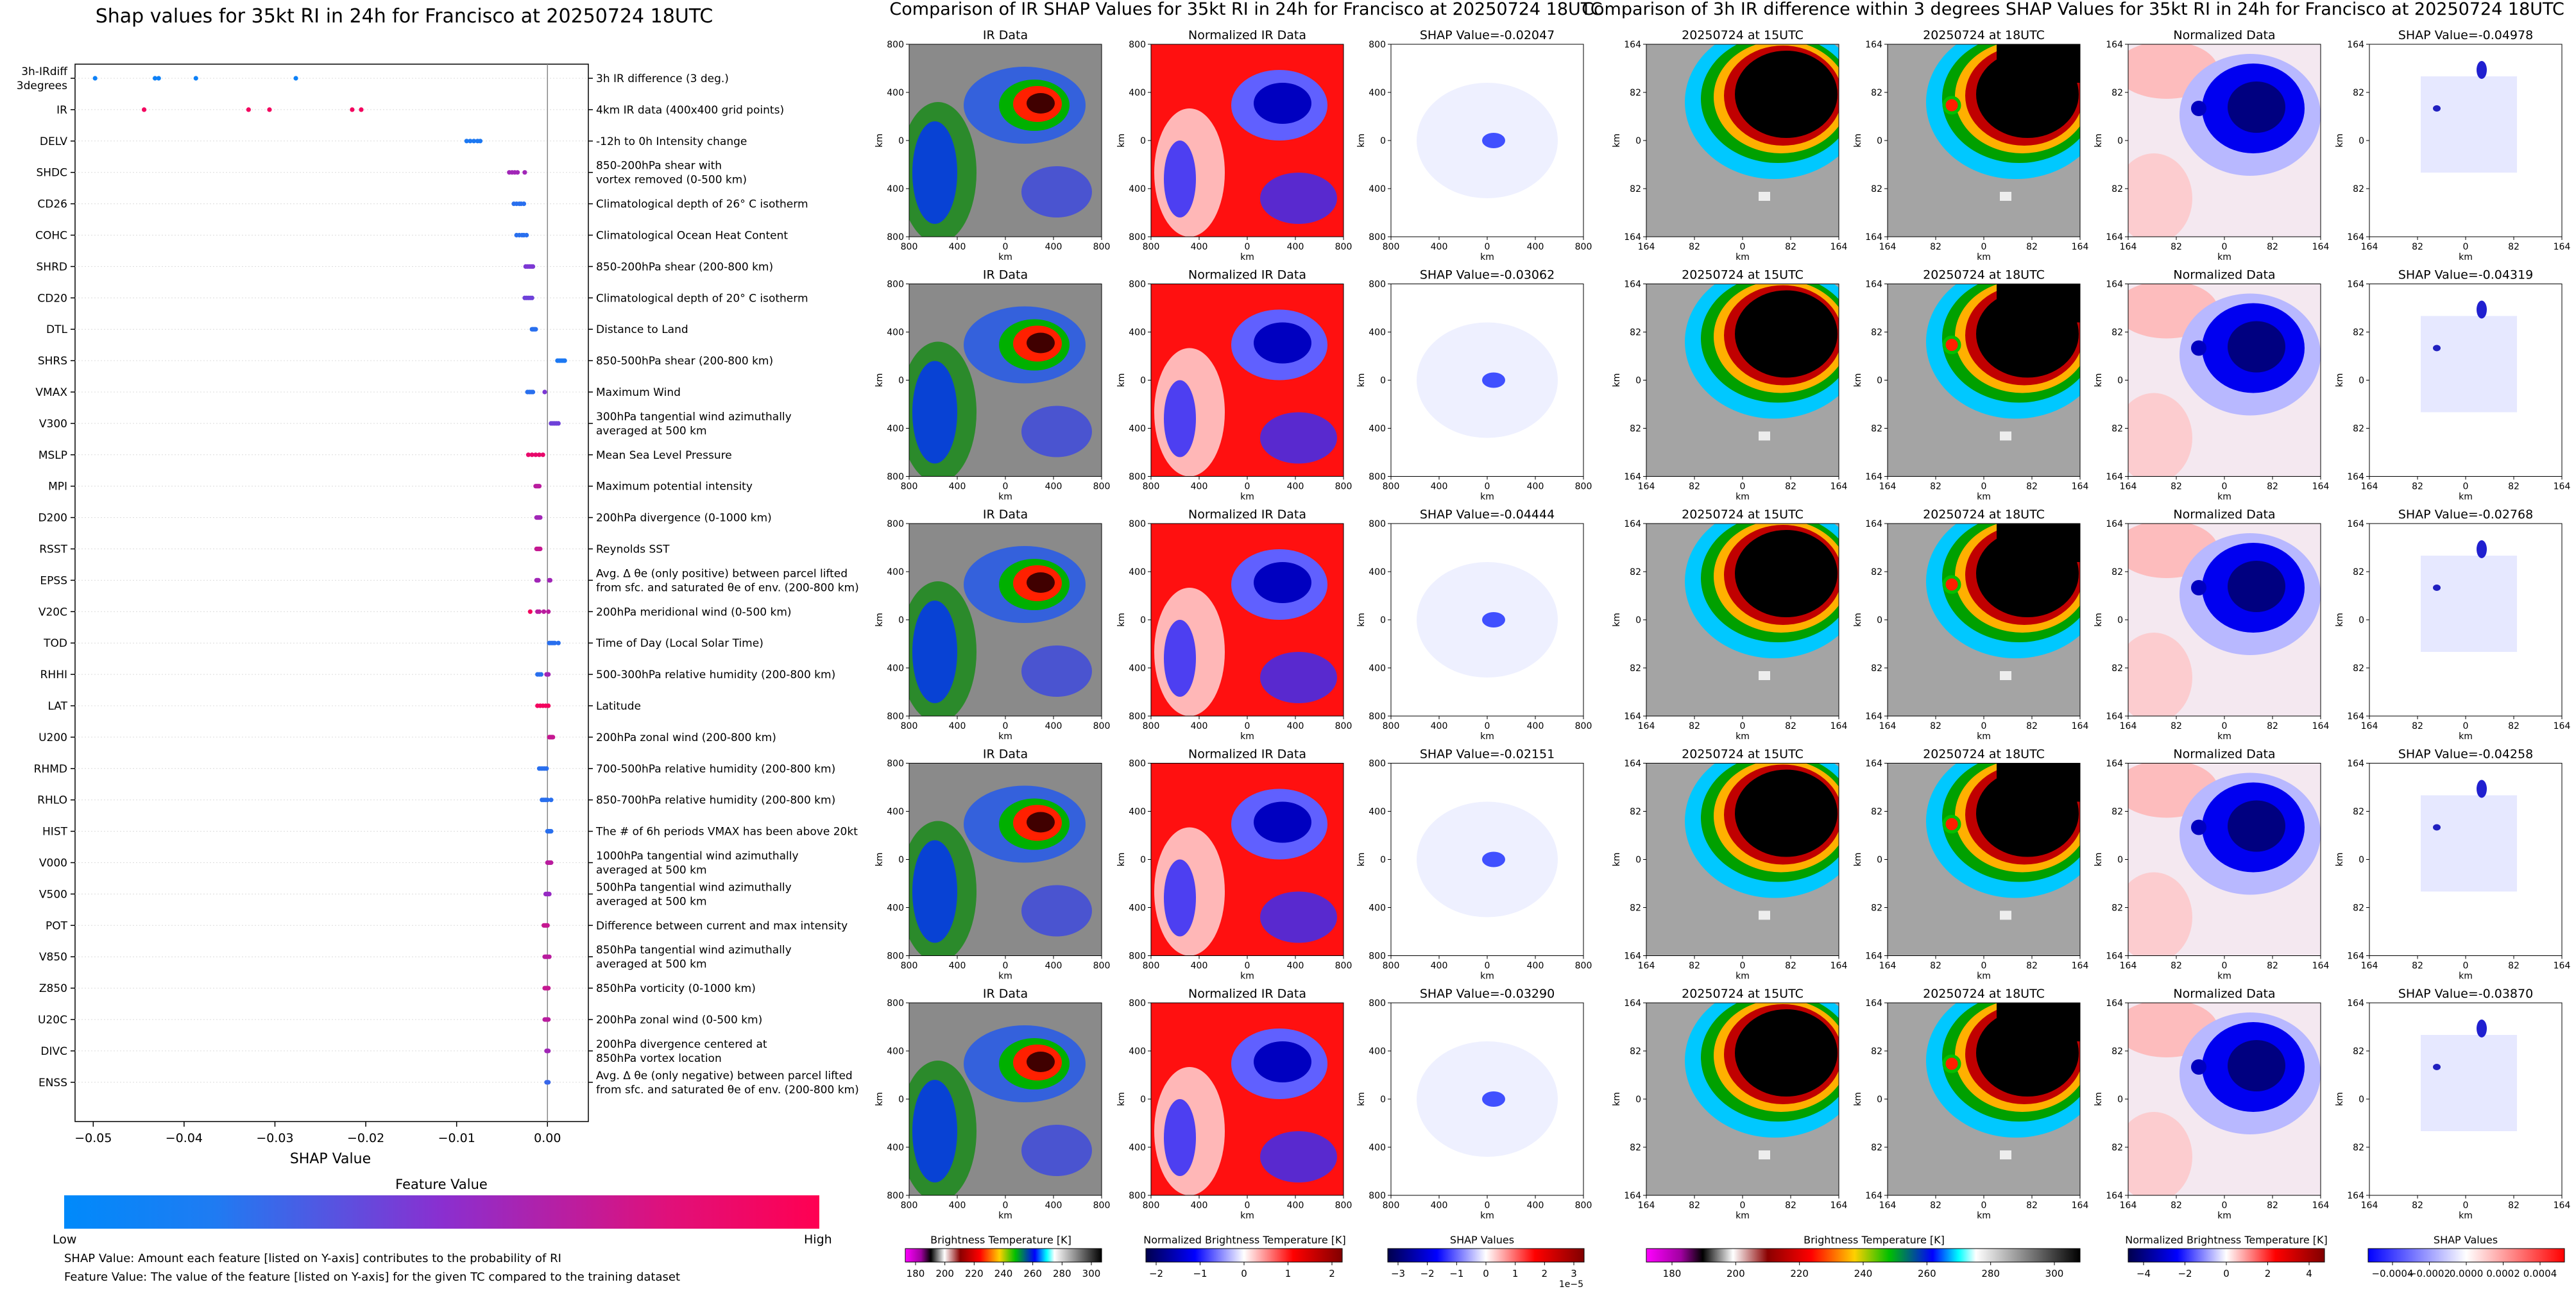 The width and height of the screenshot is (2576, 1289). Describe the element at coordinates (2469, 364) in the screenshot. I see `shap-box` at that location.